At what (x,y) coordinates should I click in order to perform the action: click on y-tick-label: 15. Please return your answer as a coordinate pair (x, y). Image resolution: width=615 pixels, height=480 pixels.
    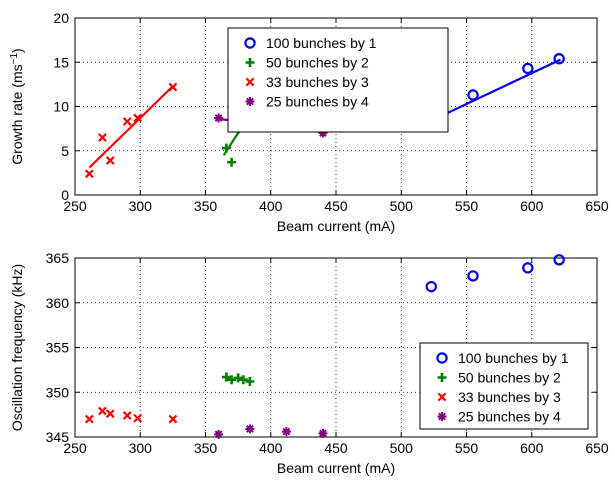
    Looking at the image, I should click on (61, 62).